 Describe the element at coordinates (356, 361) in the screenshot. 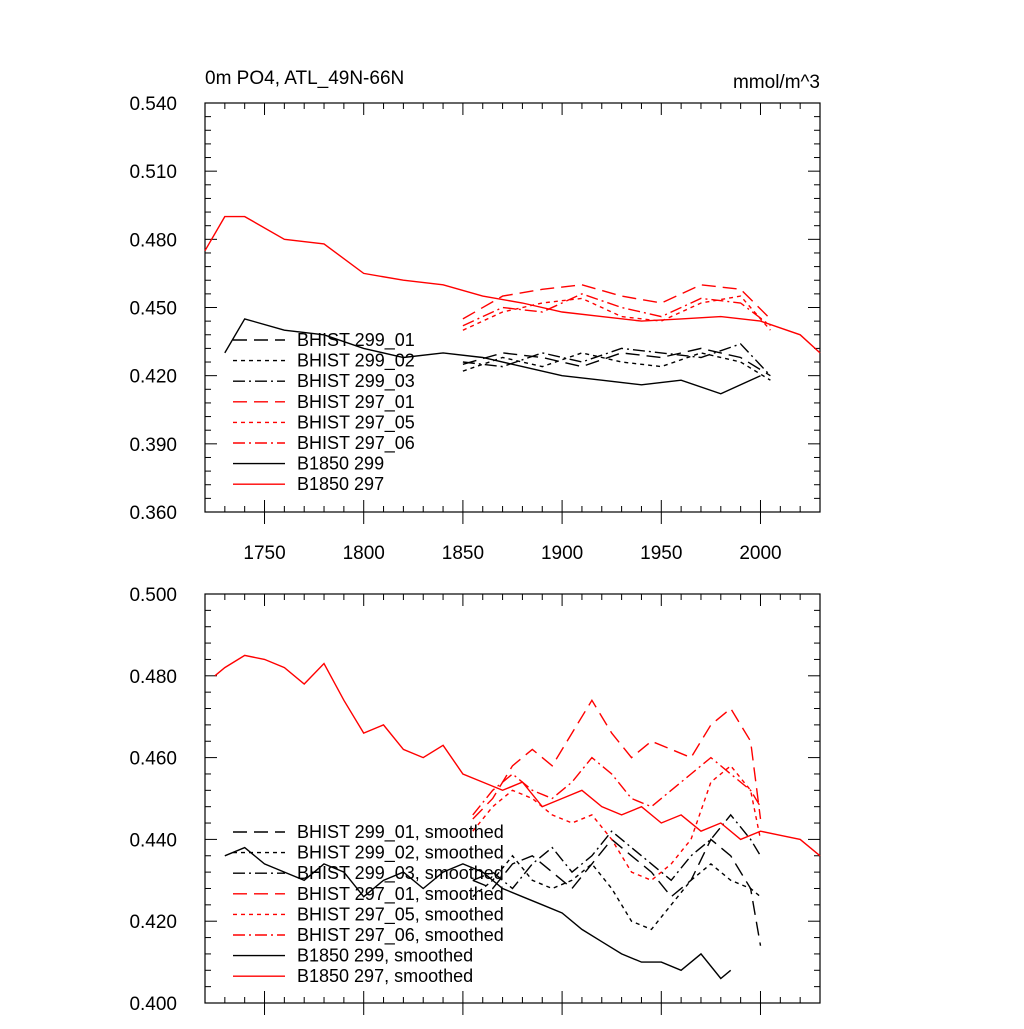

I see `legend-label: BHIST 299_02` at that location.